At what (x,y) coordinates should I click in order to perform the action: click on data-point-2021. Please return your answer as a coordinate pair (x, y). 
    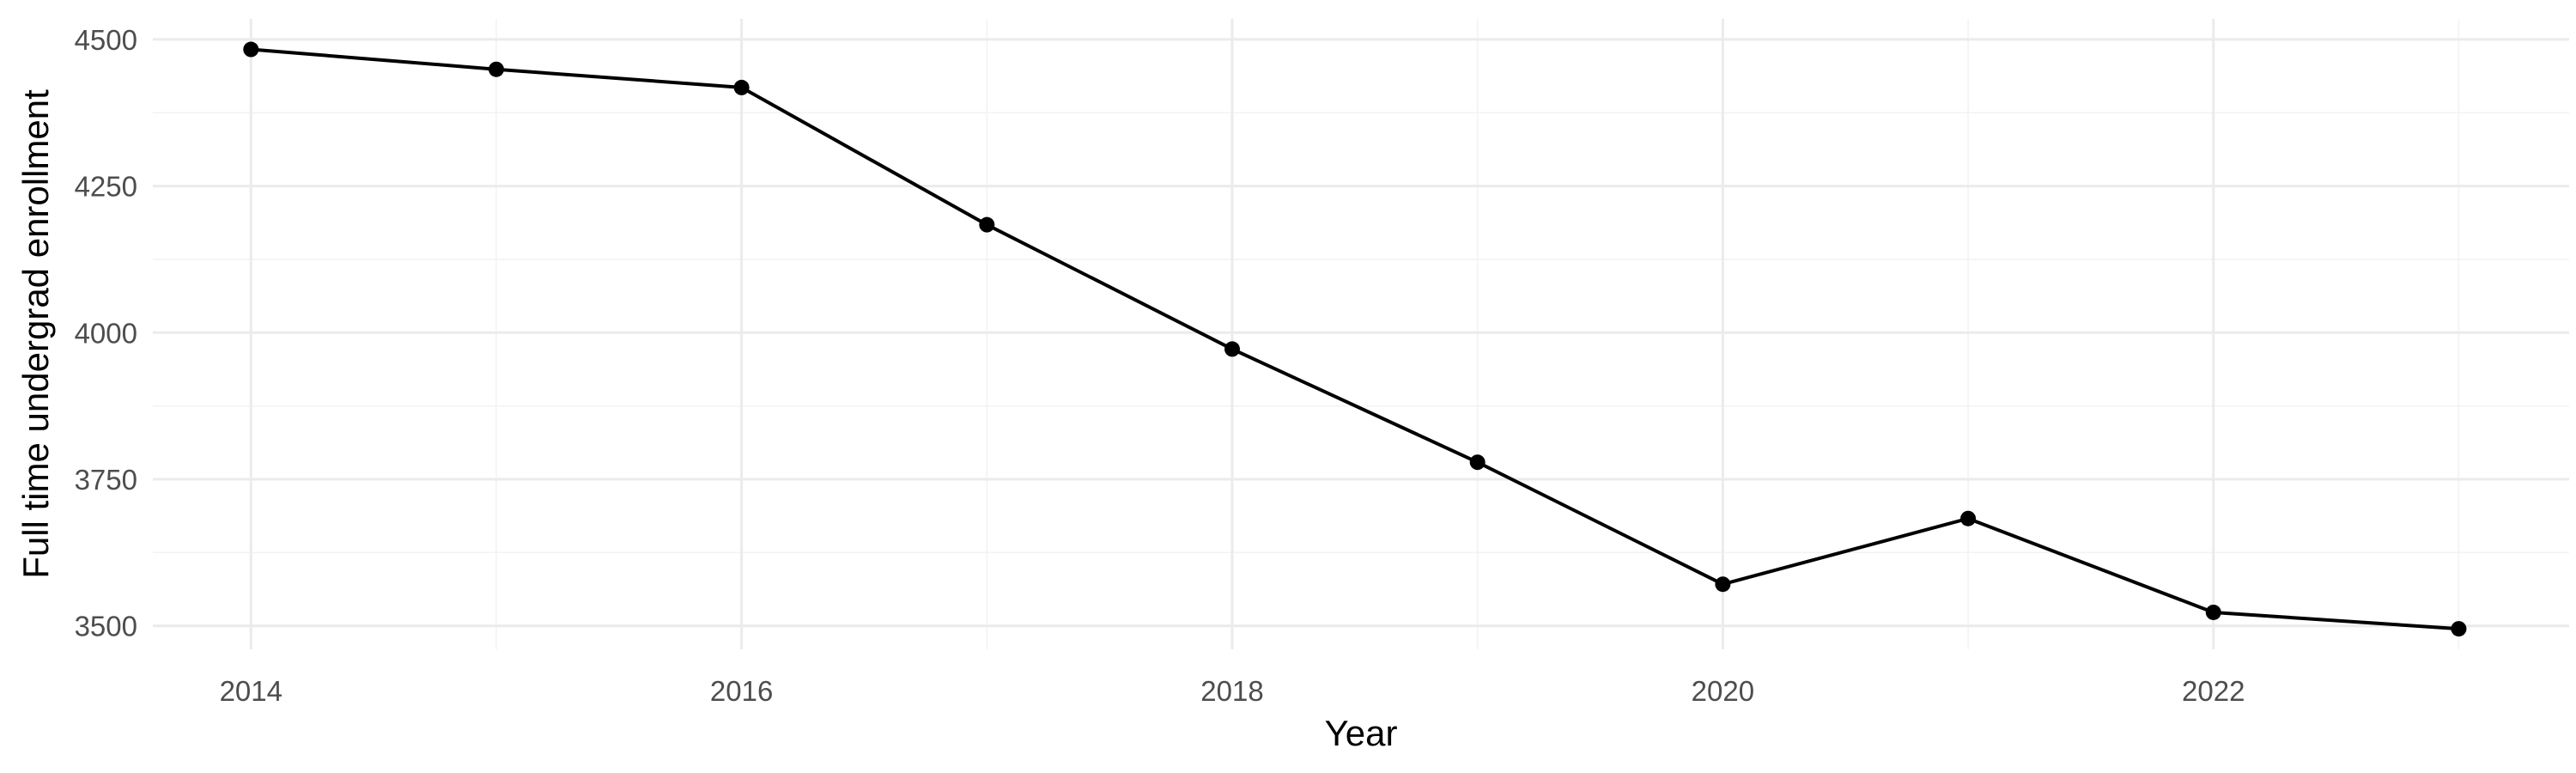
    Looking at the image, I should click on (1968, 518).